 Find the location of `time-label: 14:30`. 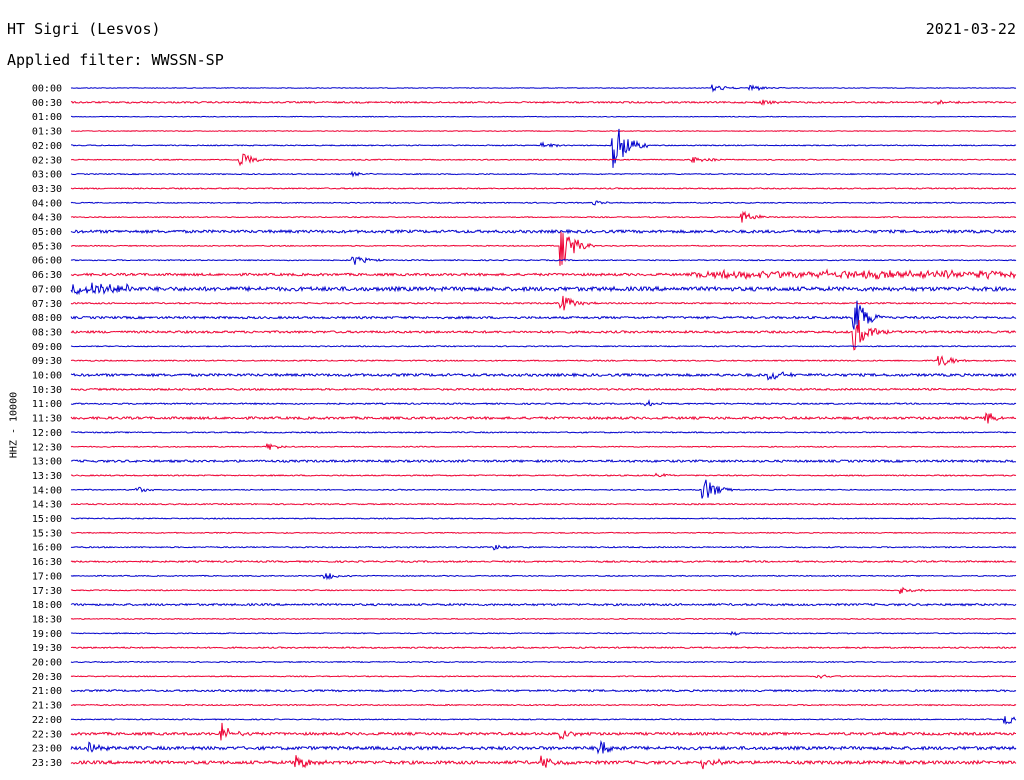

time-label: 14:30 is located at coordinates (47, 505).